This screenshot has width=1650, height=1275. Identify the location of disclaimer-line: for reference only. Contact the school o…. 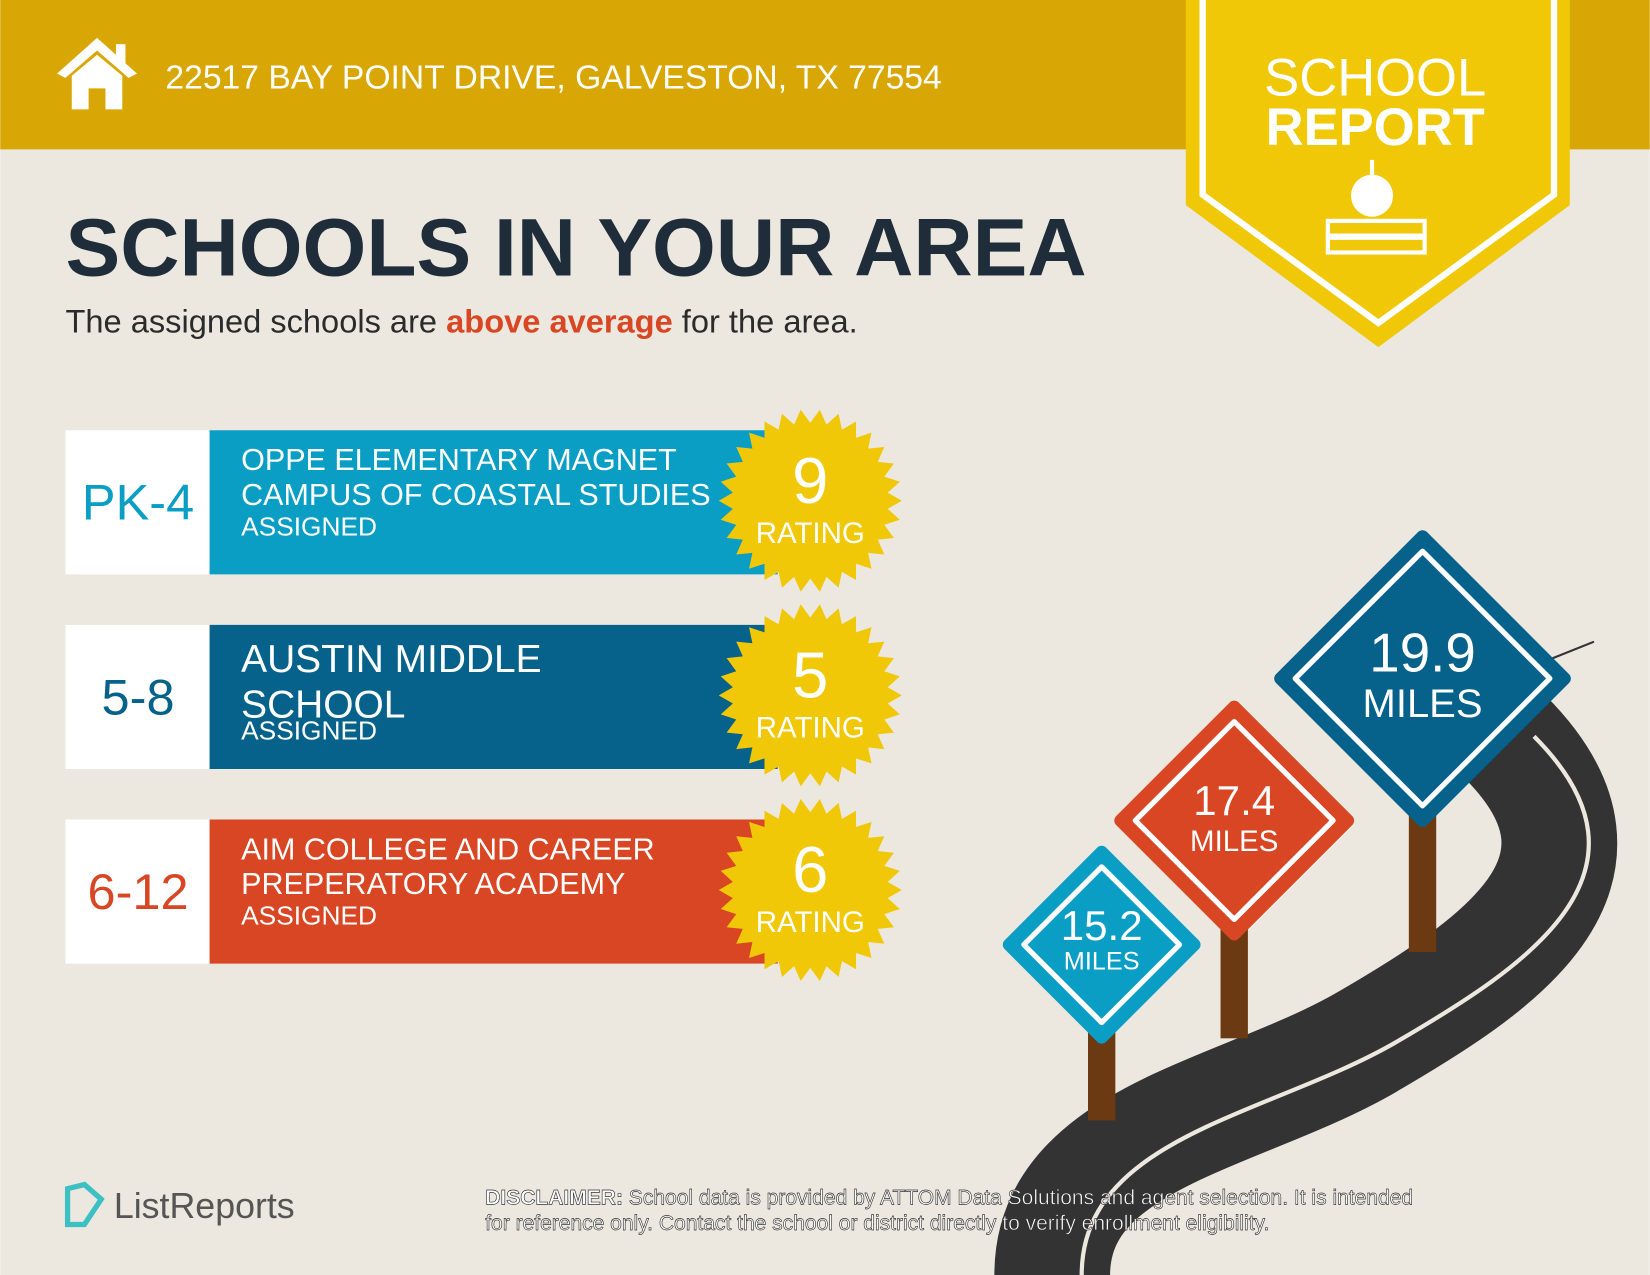
(877, 1223).